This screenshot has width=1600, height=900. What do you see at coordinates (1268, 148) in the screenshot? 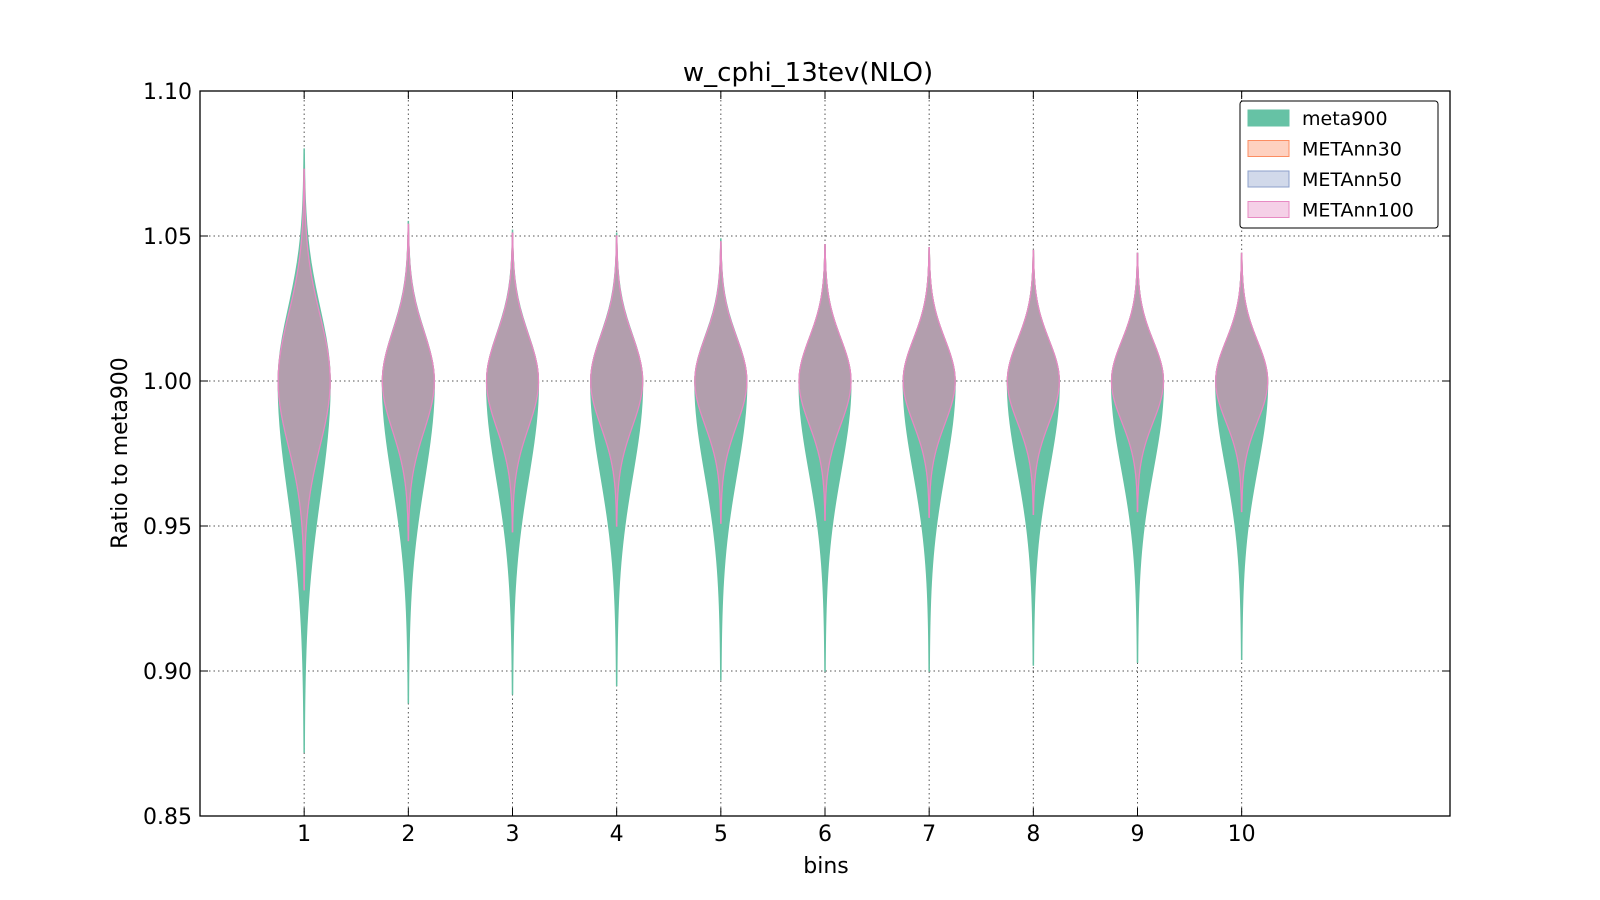
I see `legend-swatch-METAnn30` at bounding box center [1268, 148].